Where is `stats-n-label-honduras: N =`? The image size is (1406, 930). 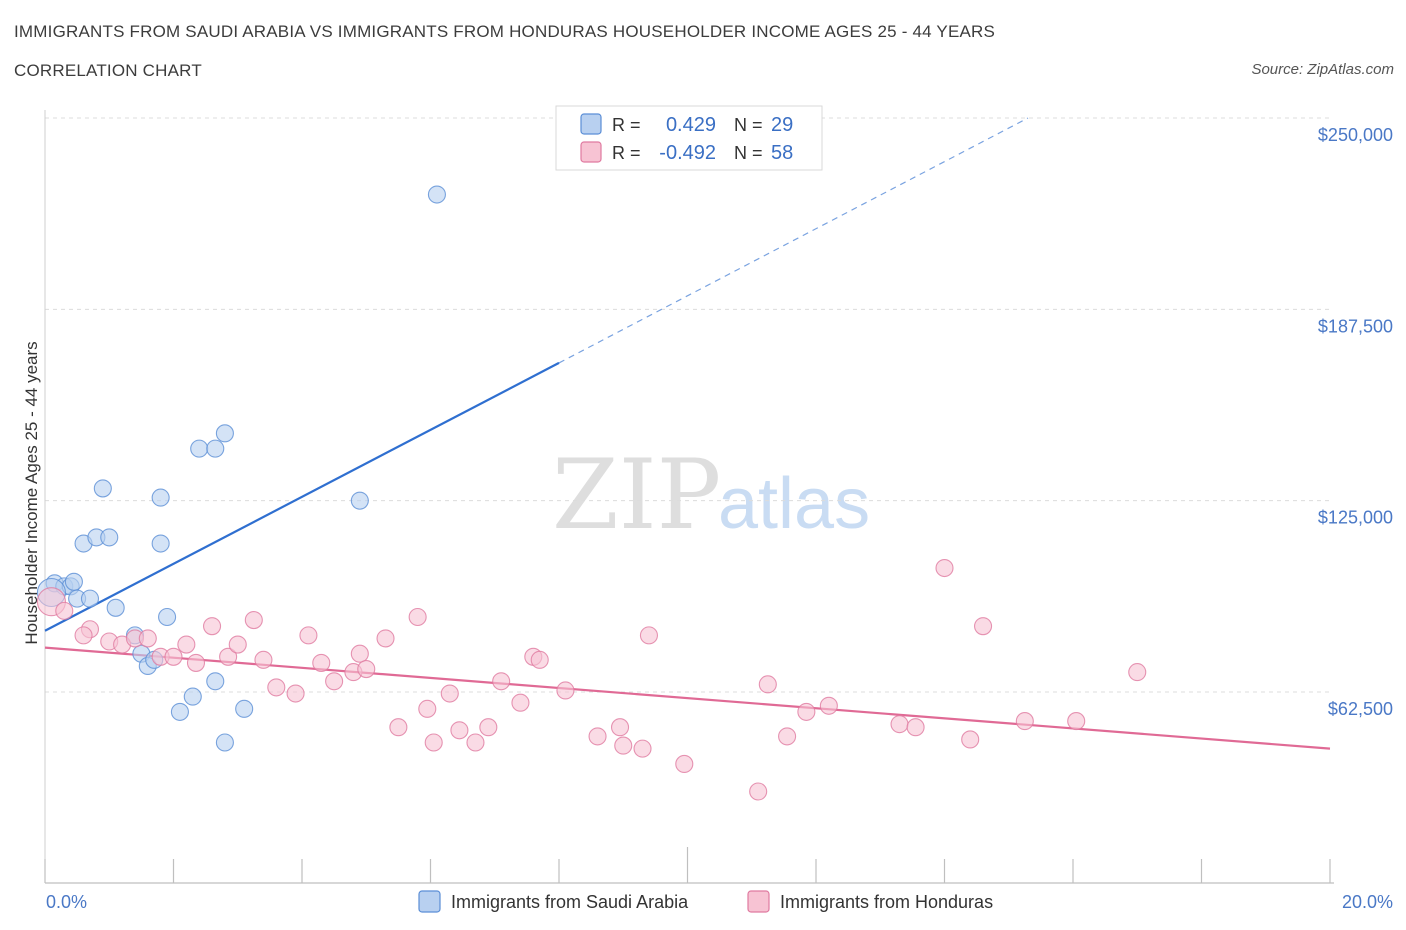 stats-n-label-honduras: N = is located at coordinates (748, 153).